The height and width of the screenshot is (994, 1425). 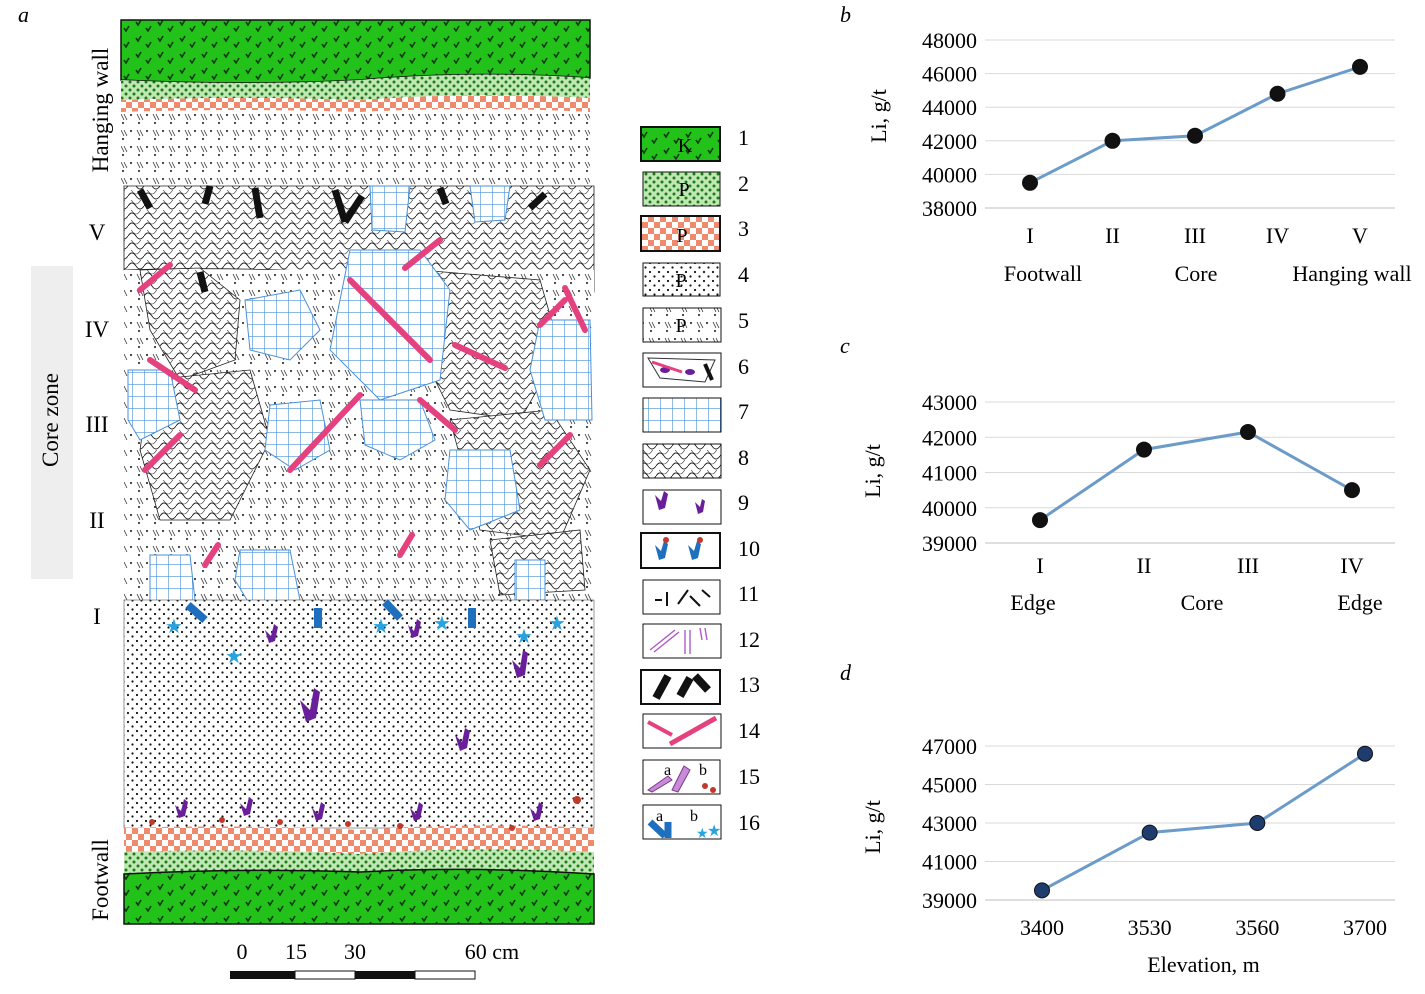 What do you see at coordinates (685, 146) in the screenshot?
I see `legend-swatch-letter: K` at bounding box center [685, 146].